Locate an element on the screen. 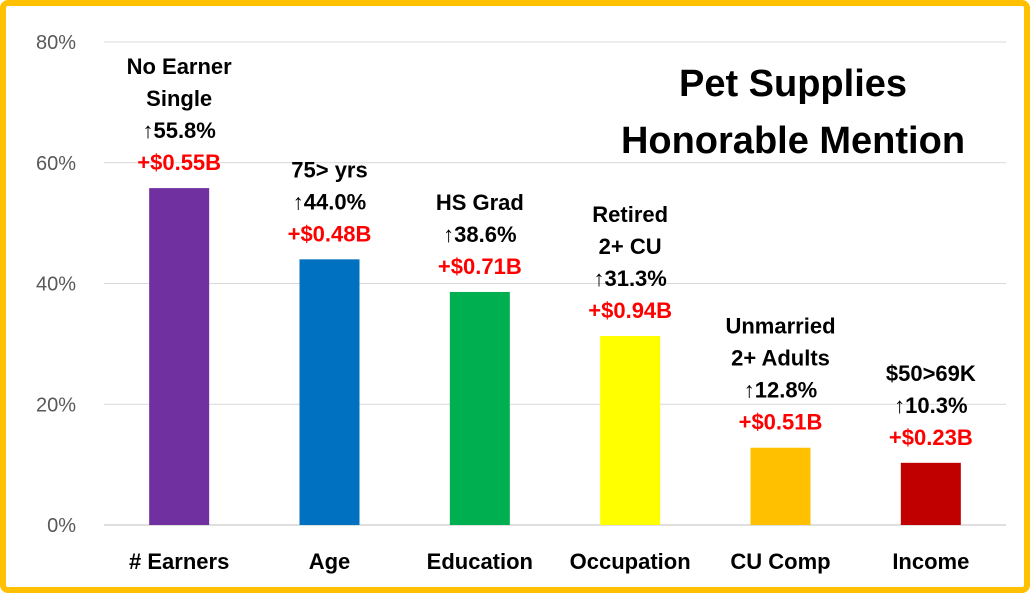 This screenshot has height=599, width=1030. chart-title-line1: Pet Supplies is located at coordinates (793, 84).